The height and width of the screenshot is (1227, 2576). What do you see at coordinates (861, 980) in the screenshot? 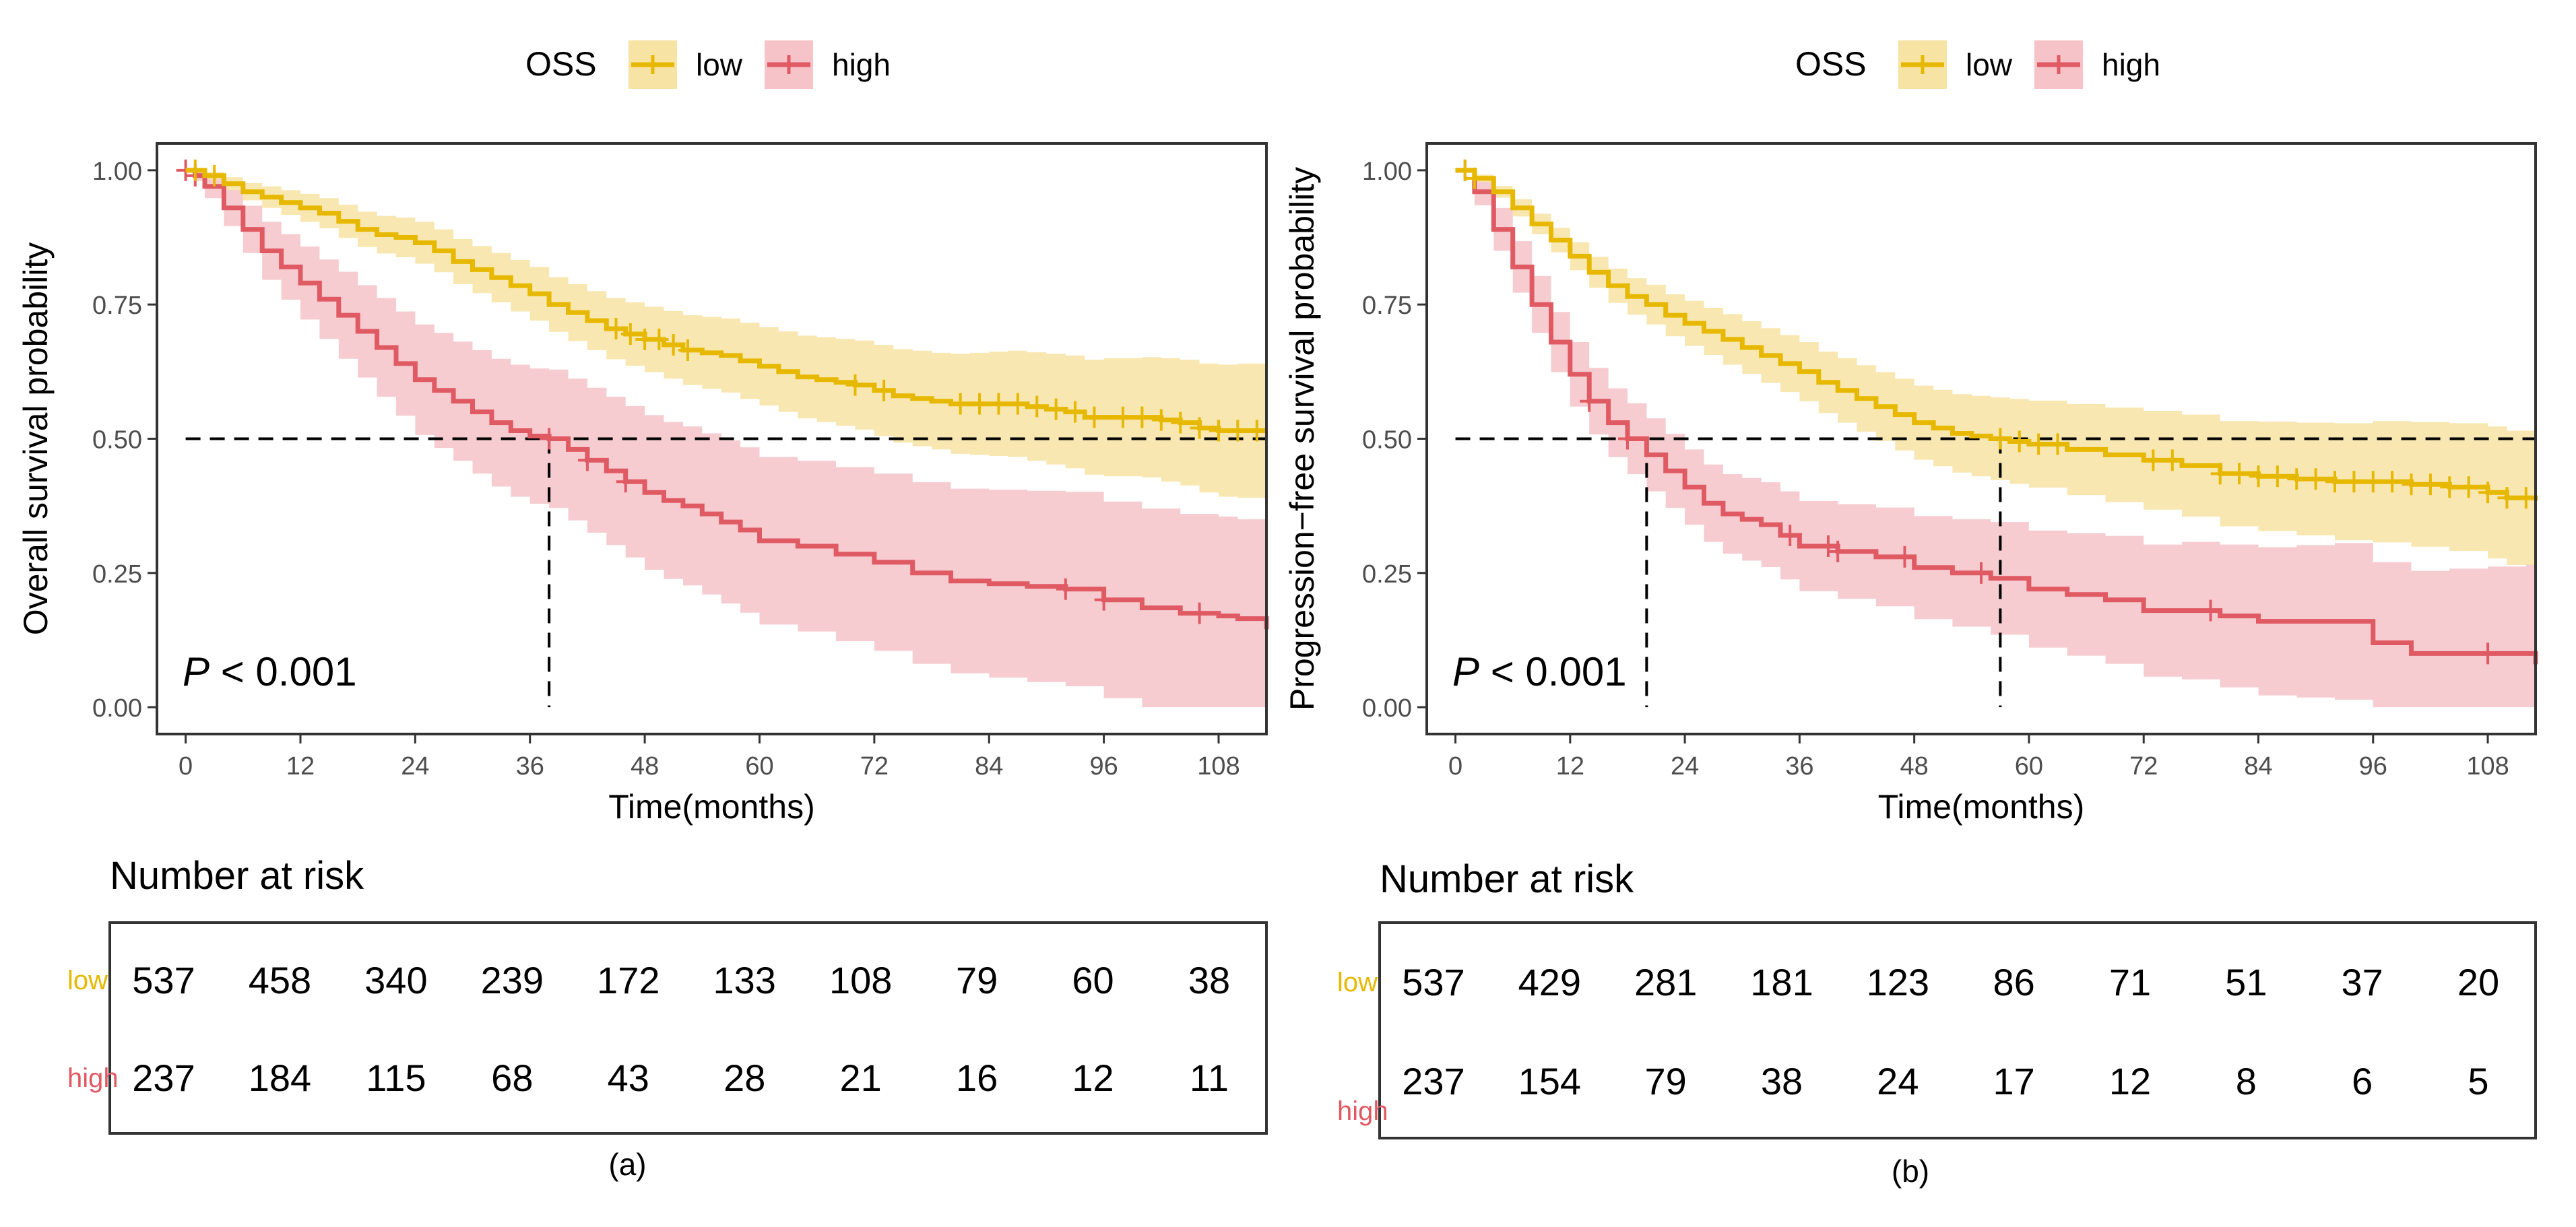
I see `risk-cell-low: 108` at bounding box center [861, 980].